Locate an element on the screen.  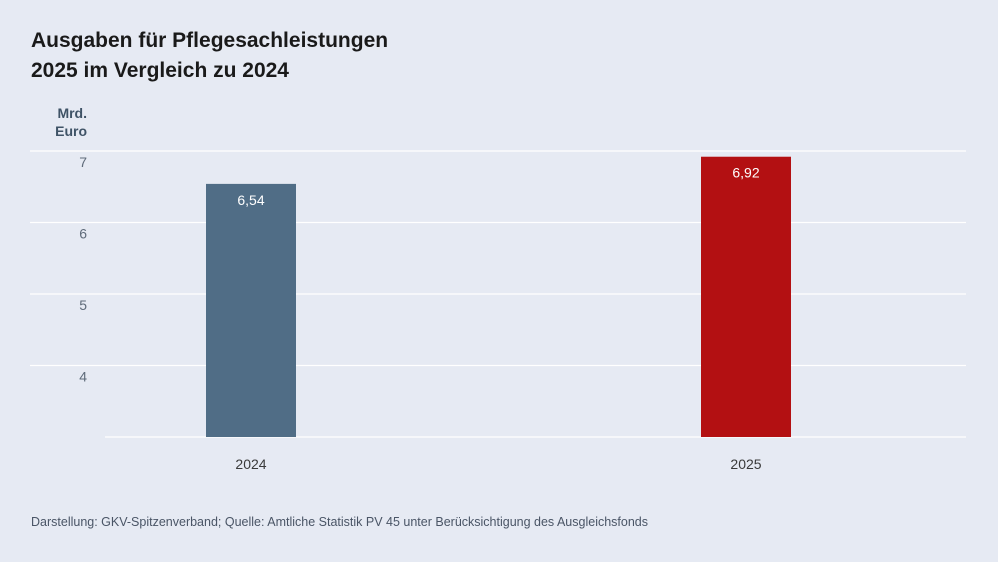
chart-title-line-2: 2025 im Vergleich zu 2024 is located at coordinates (160, 70).